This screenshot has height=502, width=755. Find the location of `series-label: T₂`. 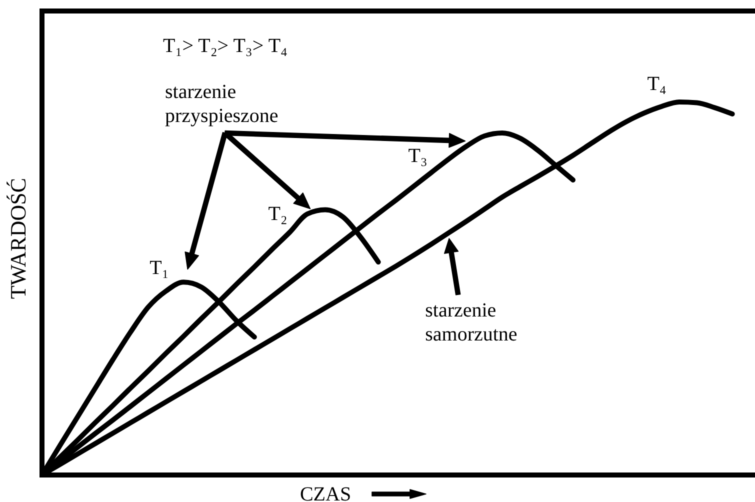

series-label: T₂ is located at coordinates (278, 213).